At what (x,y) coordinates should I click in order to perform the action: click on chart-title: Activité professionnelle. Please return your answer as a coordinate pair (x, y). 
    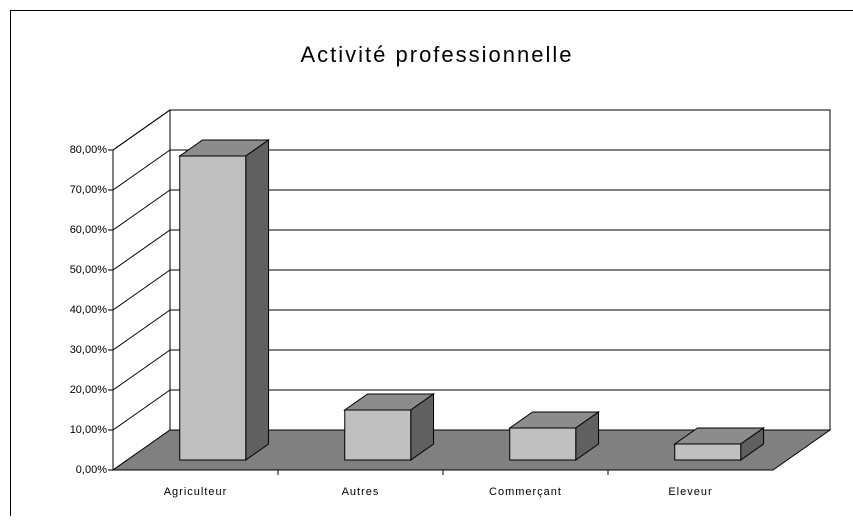
    Looking at the image, I should click on (436, 54).